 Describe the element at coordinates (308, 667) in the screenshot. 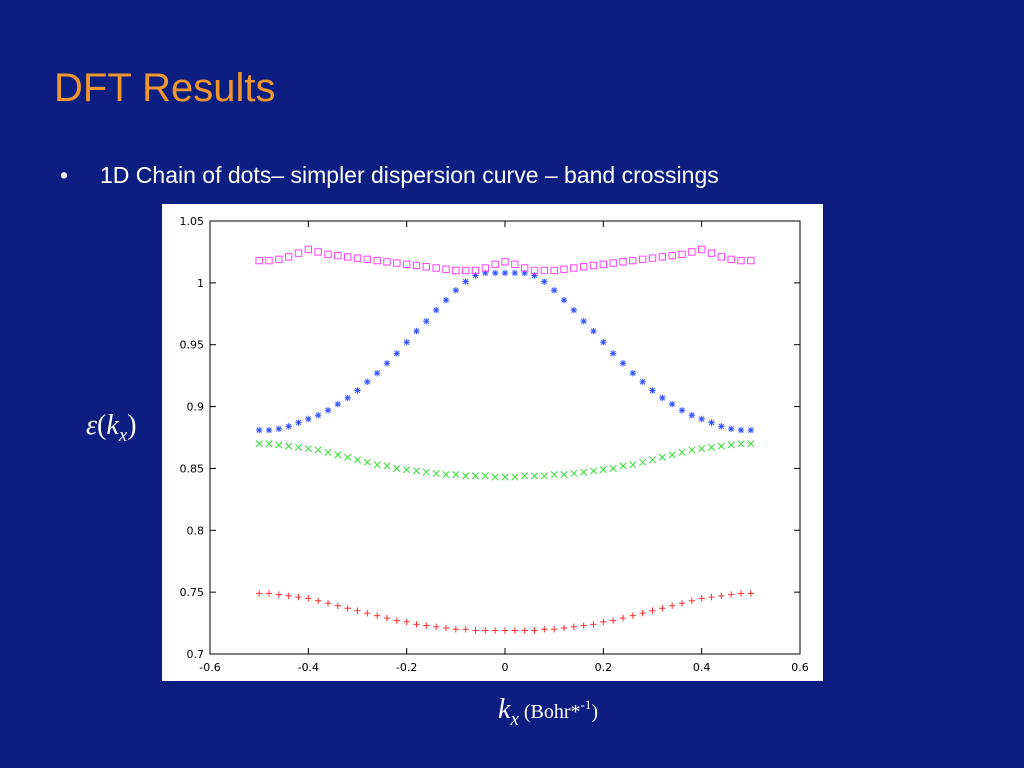

I see `x-tick-label: -0.4` at that location.